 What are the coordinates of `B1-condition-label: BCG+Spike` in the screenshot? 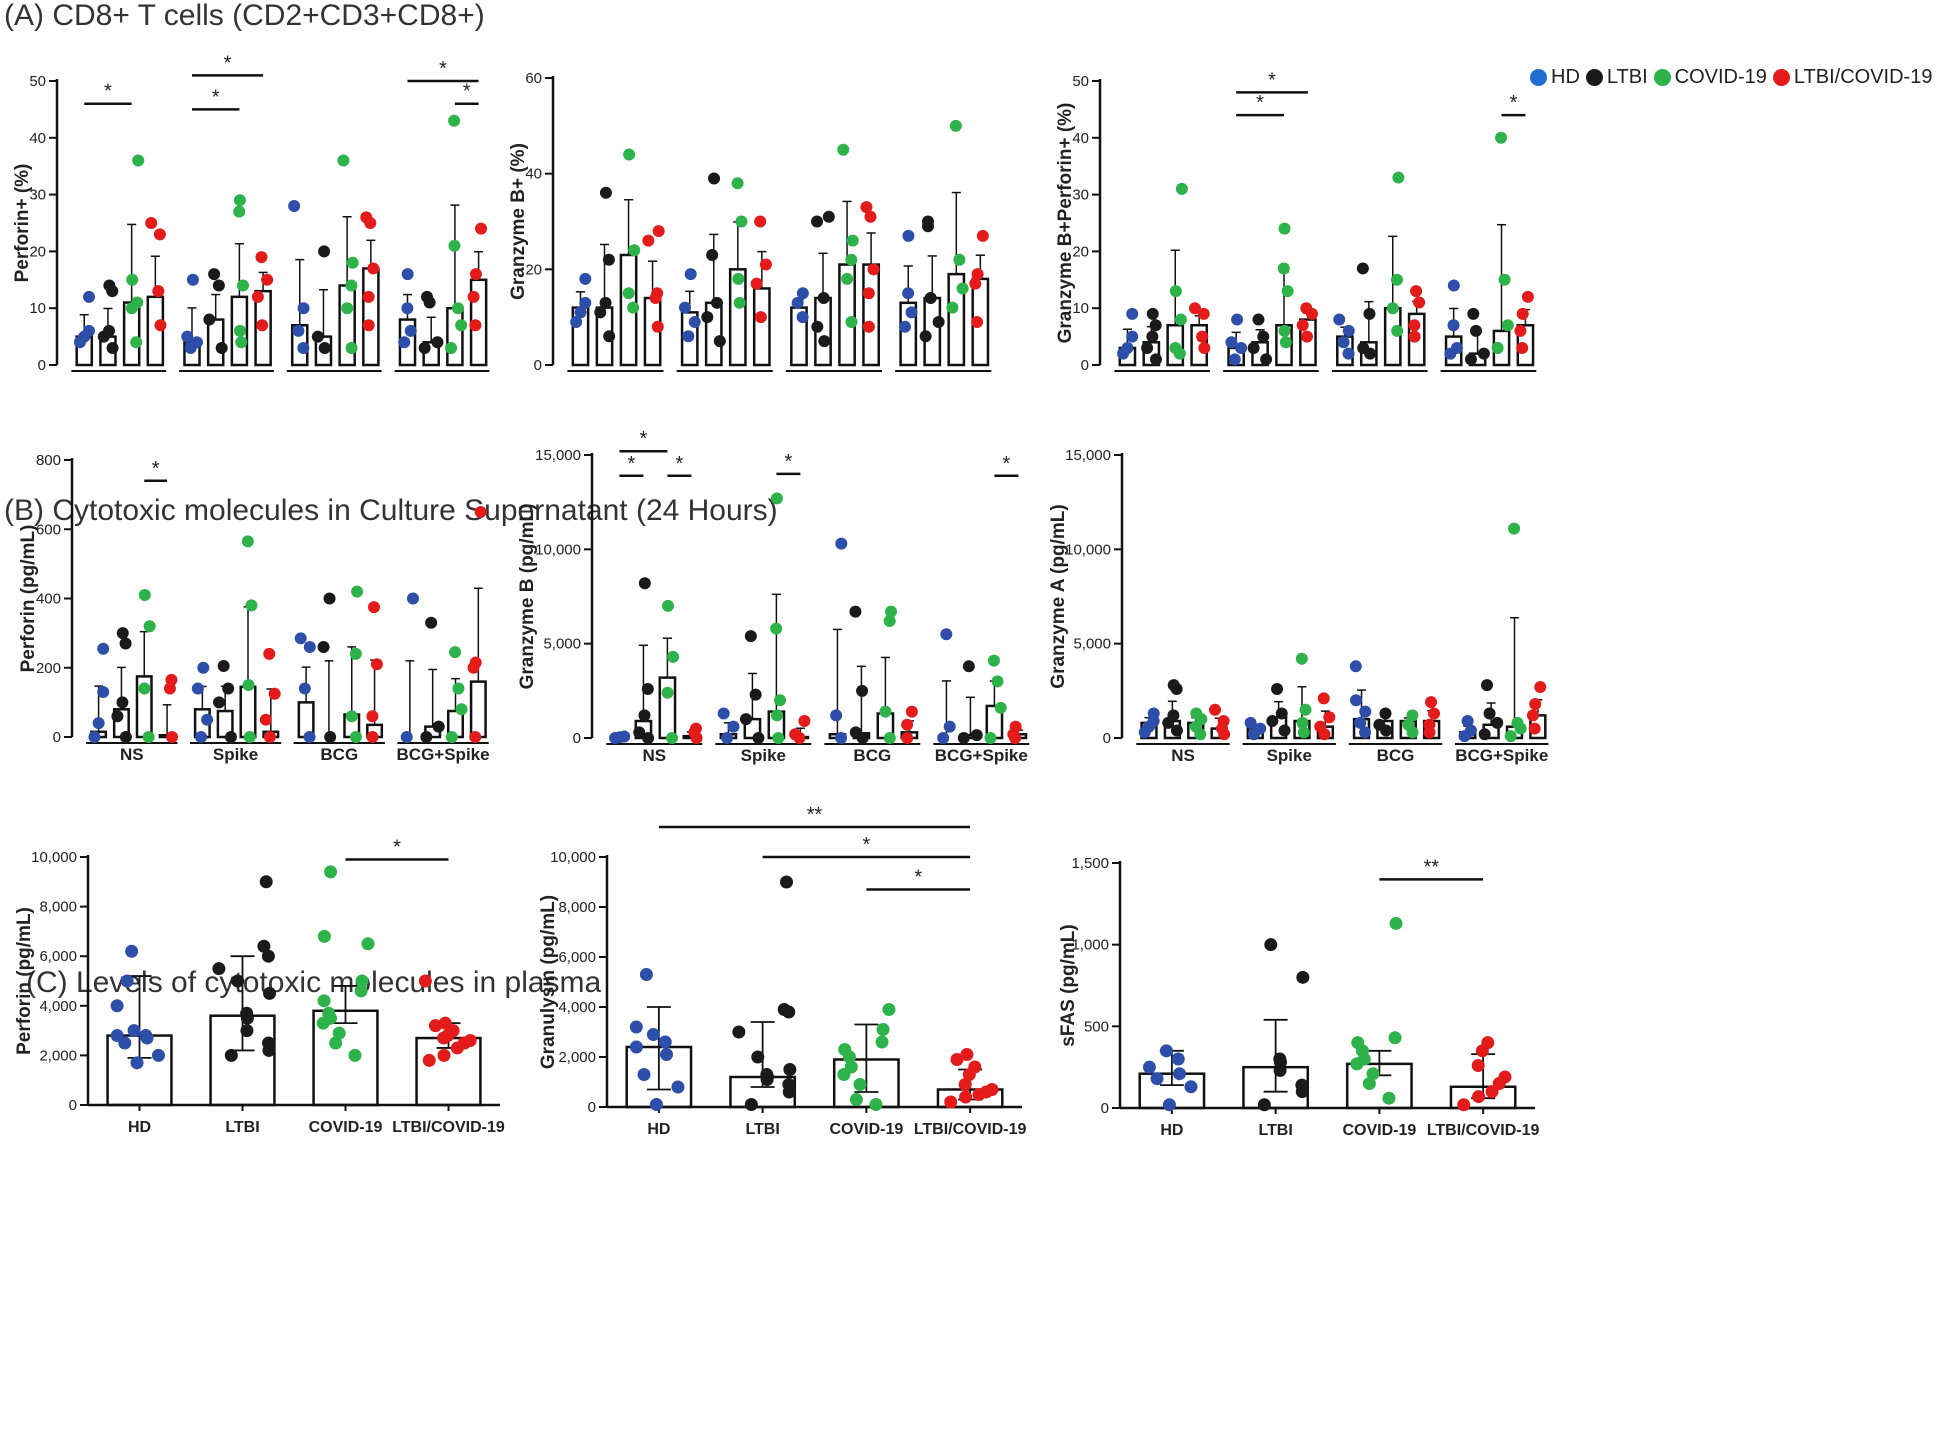 It's located at (443, 754).